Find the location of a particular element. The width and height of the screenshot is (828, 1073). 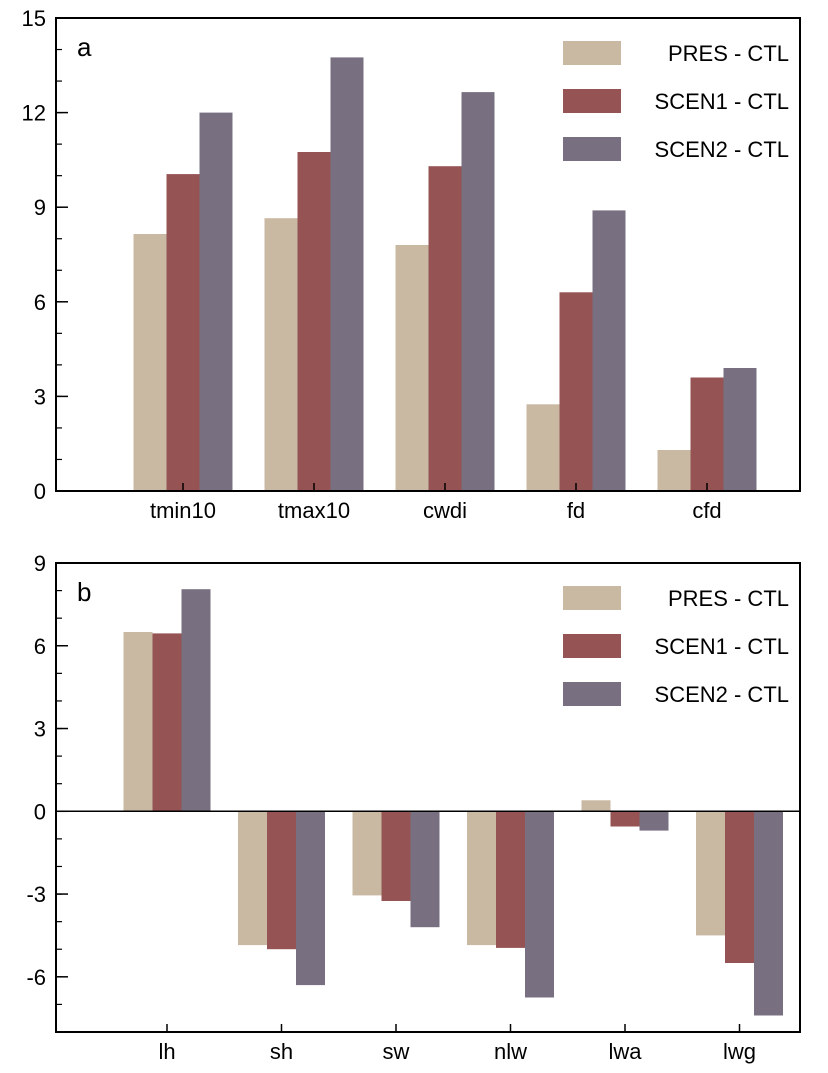

x-tick-label-cwdi: cwdi is located at coordinates (445, 510).